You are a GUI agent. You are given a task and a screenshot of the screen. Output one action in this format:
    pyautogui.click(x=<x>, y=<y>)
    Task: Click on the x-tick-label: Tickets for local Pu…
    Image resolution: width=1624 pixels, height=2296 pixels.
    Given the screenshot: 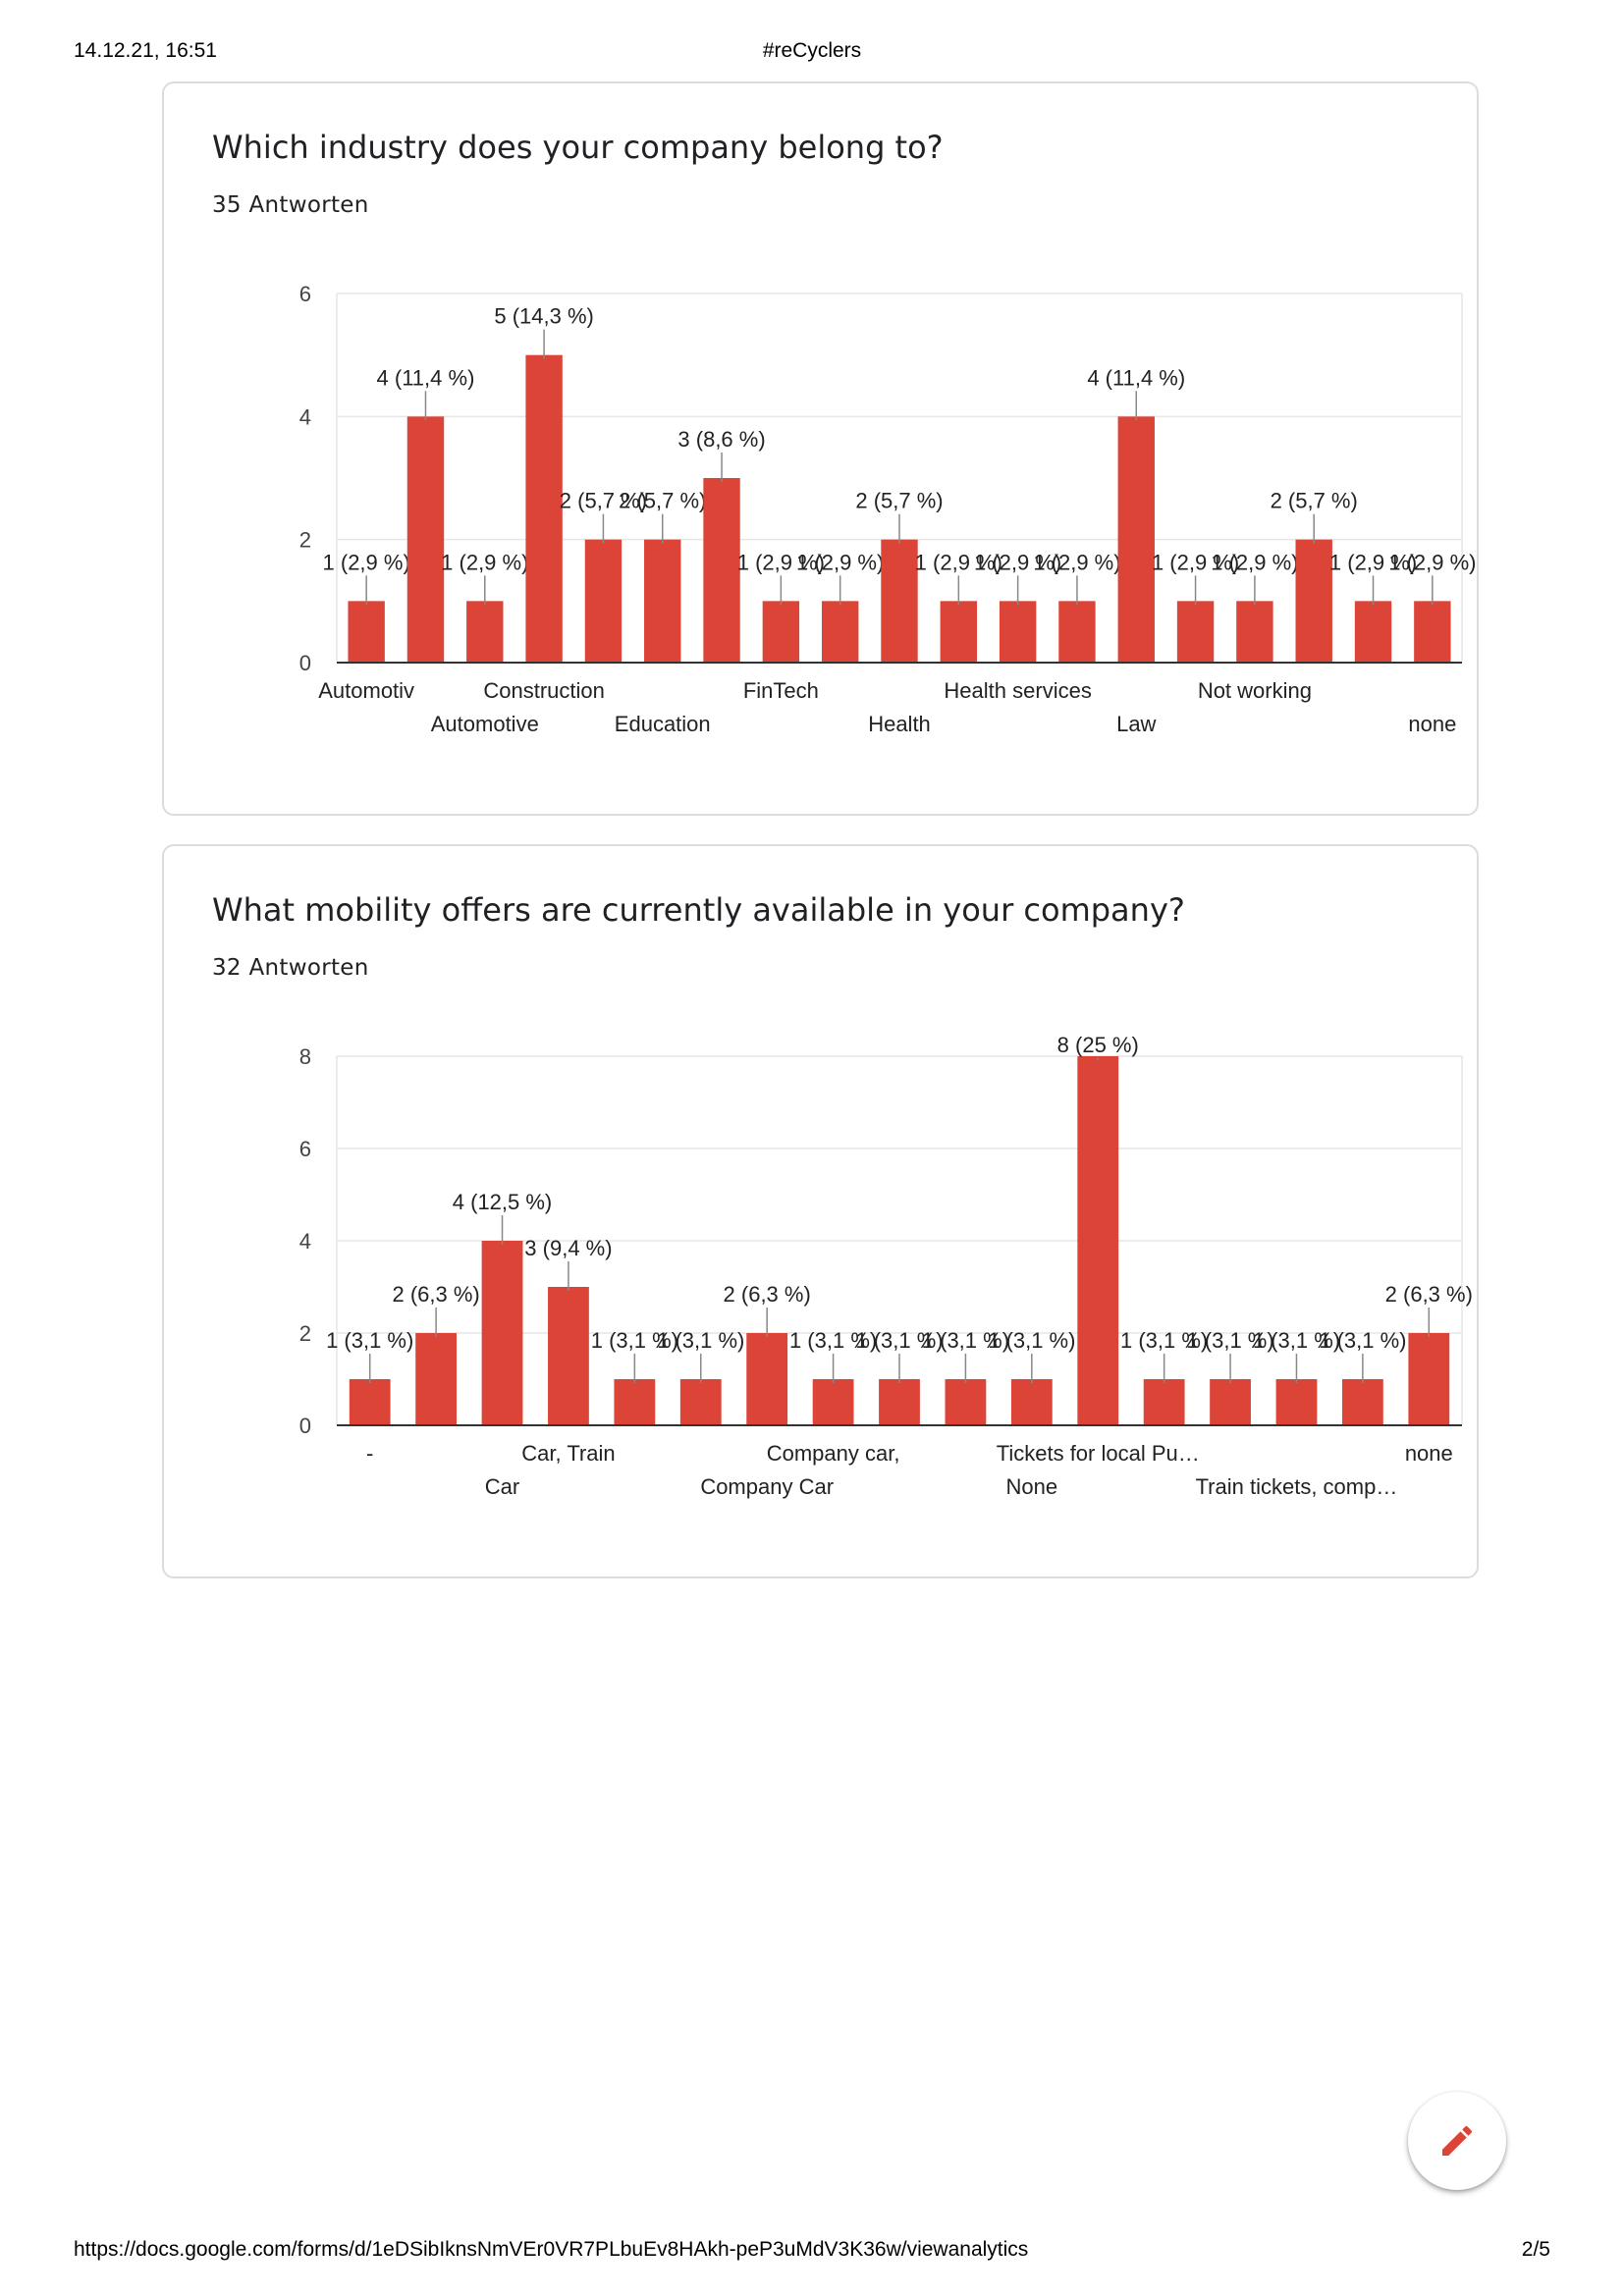 What is the action you would take?
    pyautogui.click(x=1098, y=1453)
    